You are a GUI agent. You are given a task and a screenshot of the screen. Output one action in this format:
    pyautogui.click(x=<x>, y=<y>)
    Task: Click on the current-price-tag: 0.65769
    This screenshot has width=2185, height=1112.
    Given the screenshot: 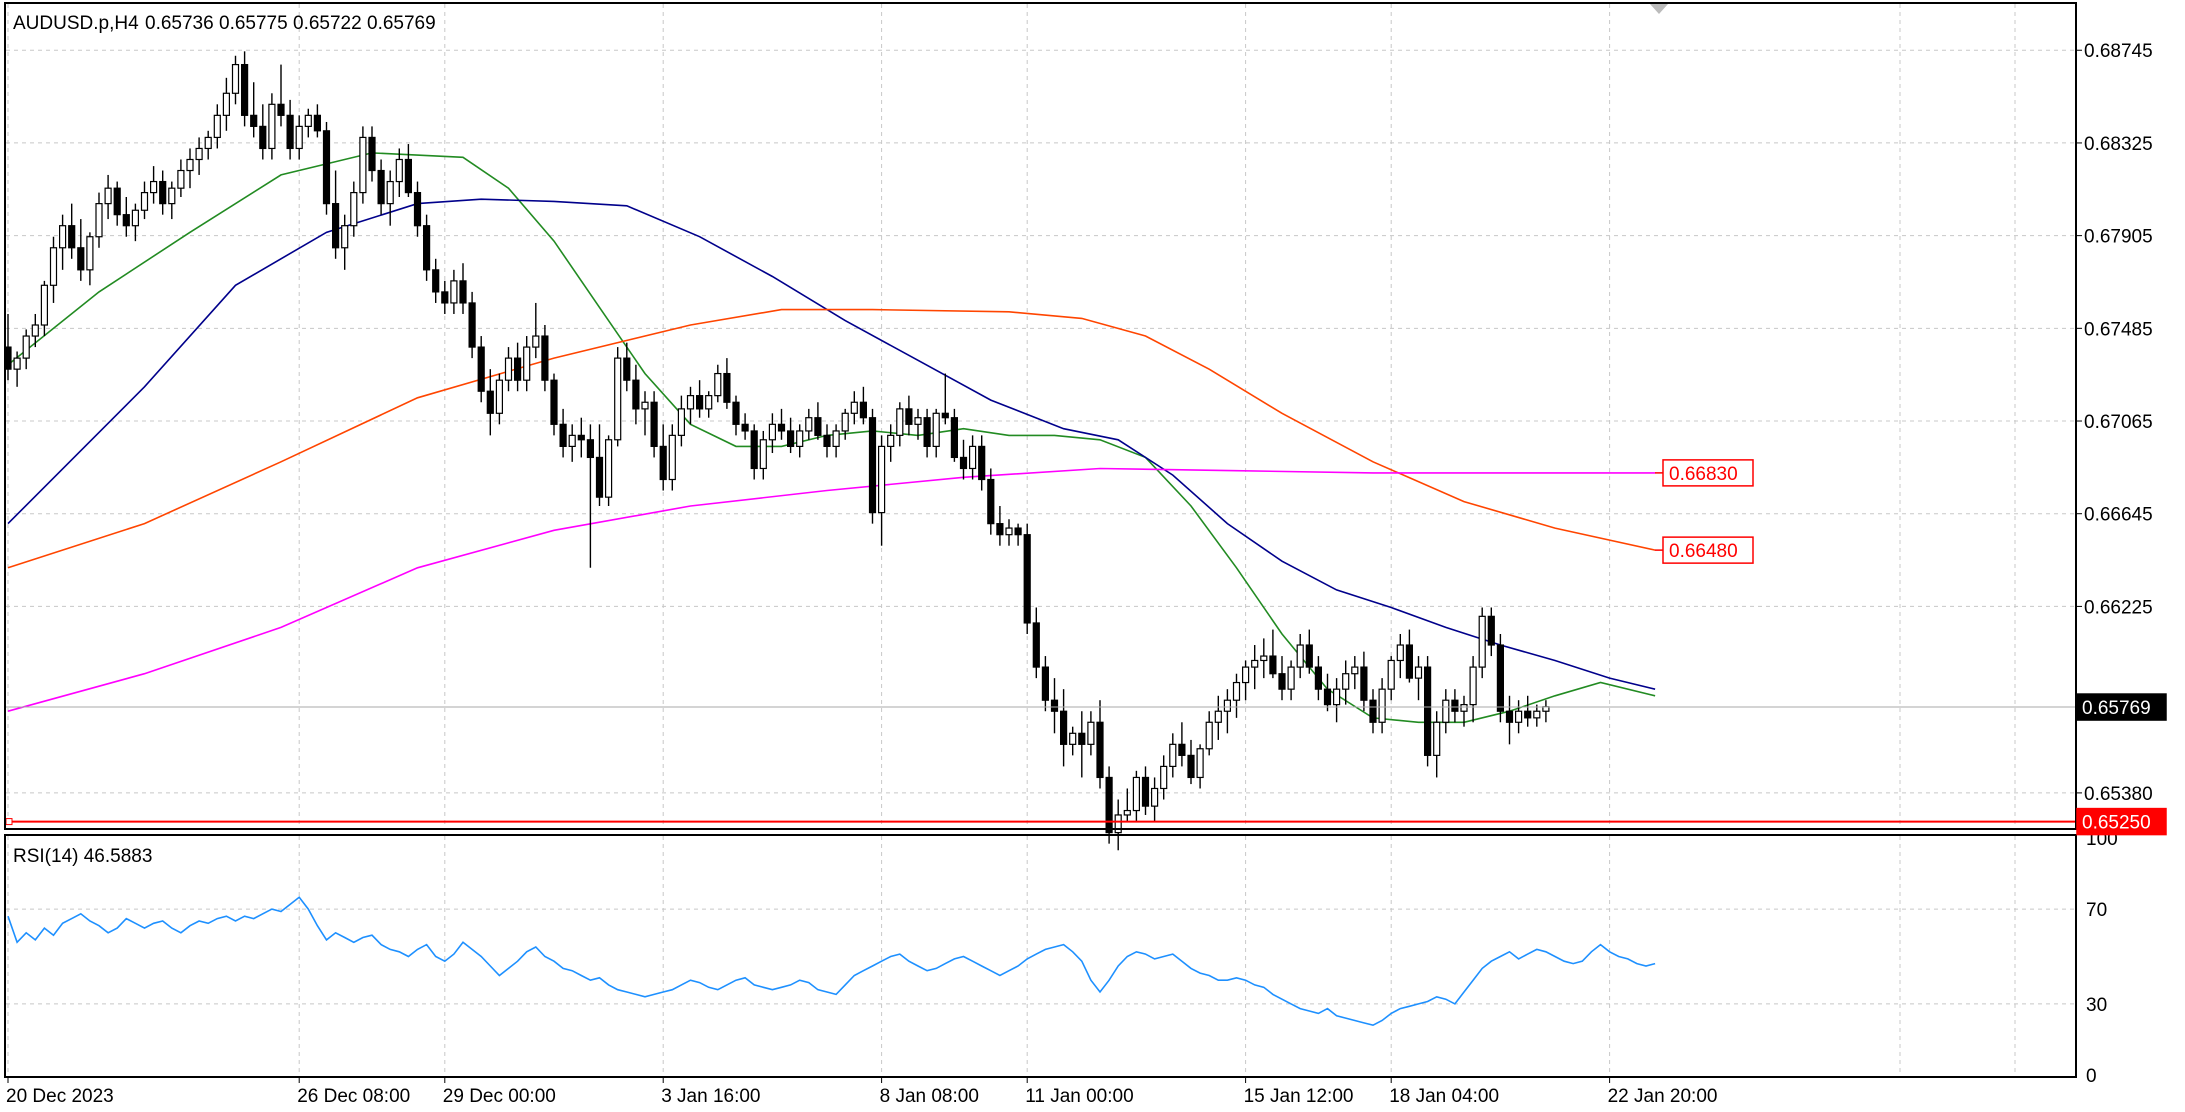 What is the action you would take?
    pyautogui.click(x=2121, y=707)
    